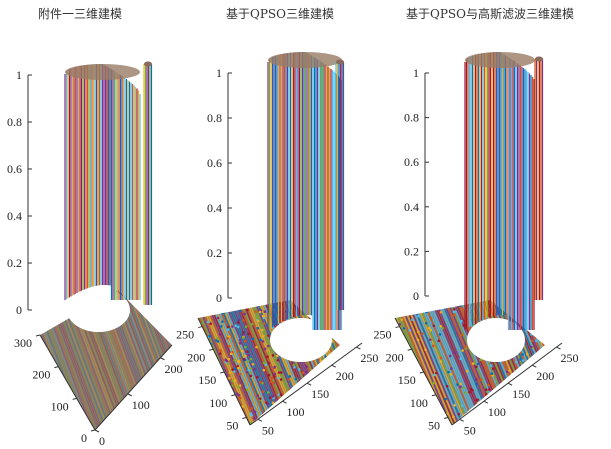  I want to click on x-tick-label: 100, so click(295, 412).